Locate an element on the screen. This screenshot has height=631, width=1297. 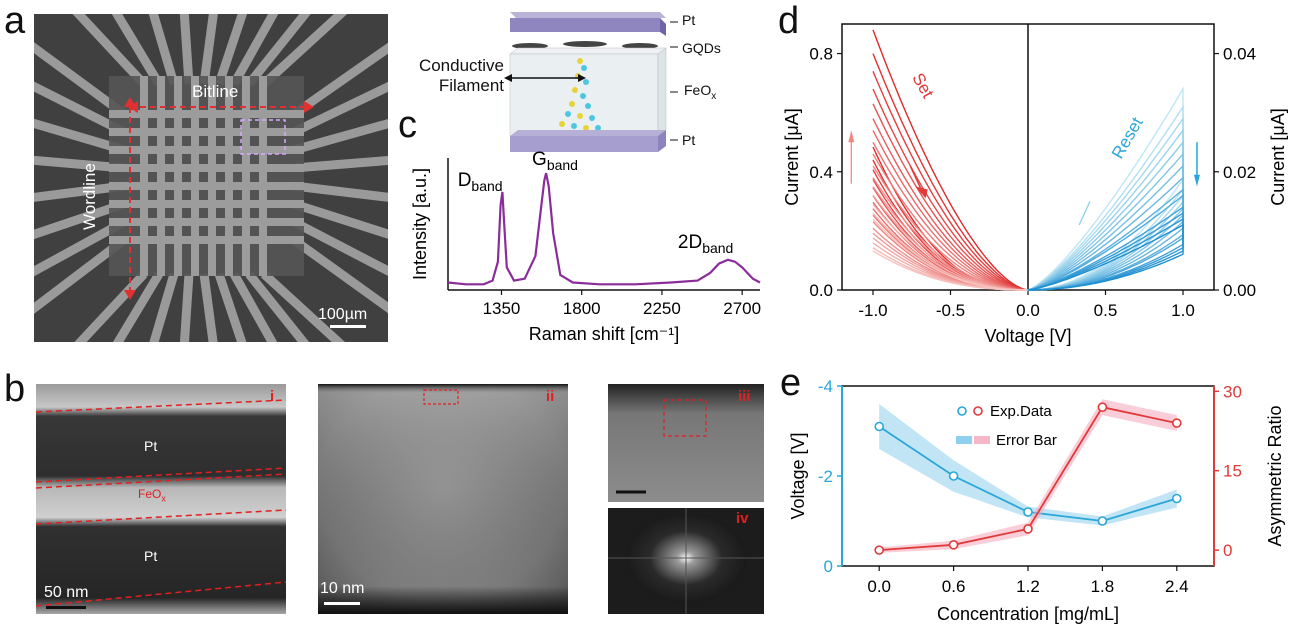
panel-letter-c: c is located at coordinates (407, 125).